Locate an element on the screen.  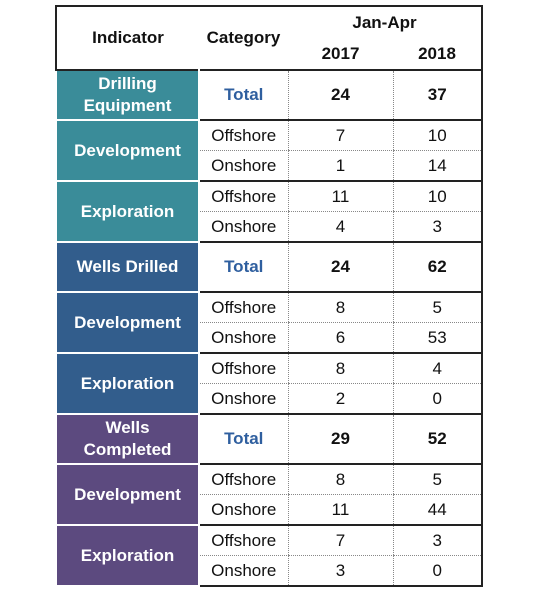
total-value: 52 is located at coordinates (437, 439).